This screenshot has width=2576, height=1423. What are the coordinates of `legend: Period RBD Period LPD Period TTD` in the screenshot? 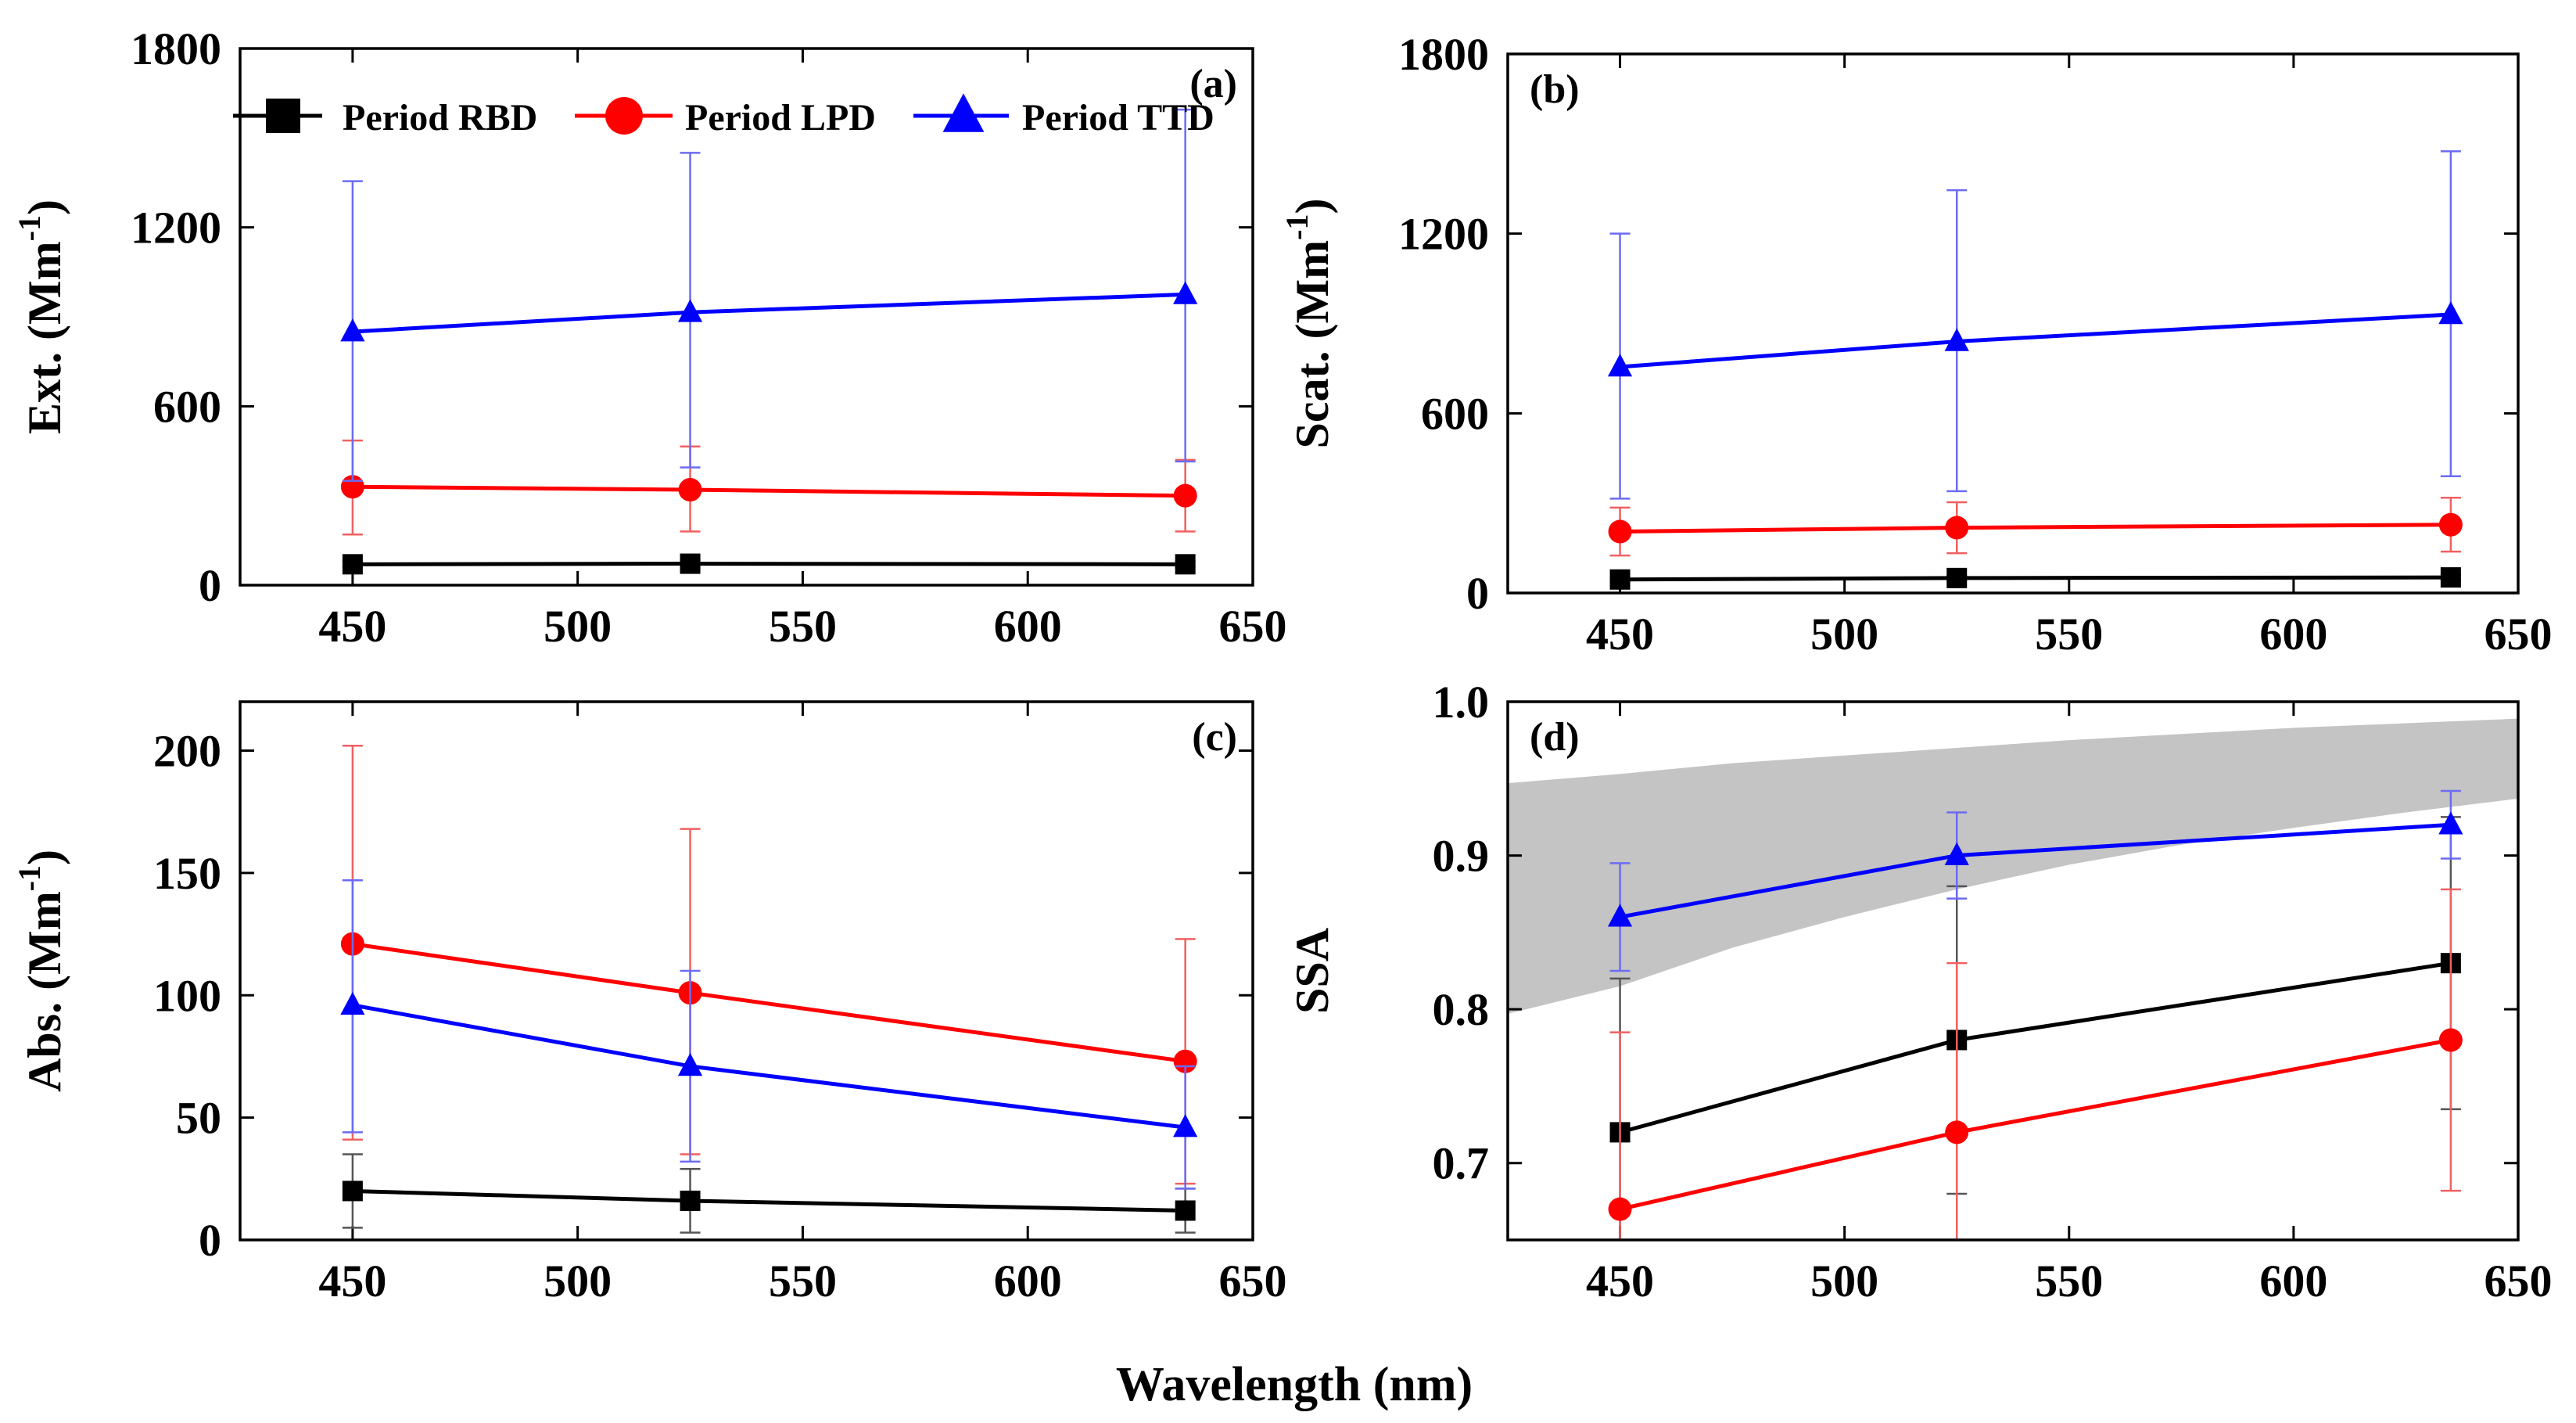 It's located at (723, 115).